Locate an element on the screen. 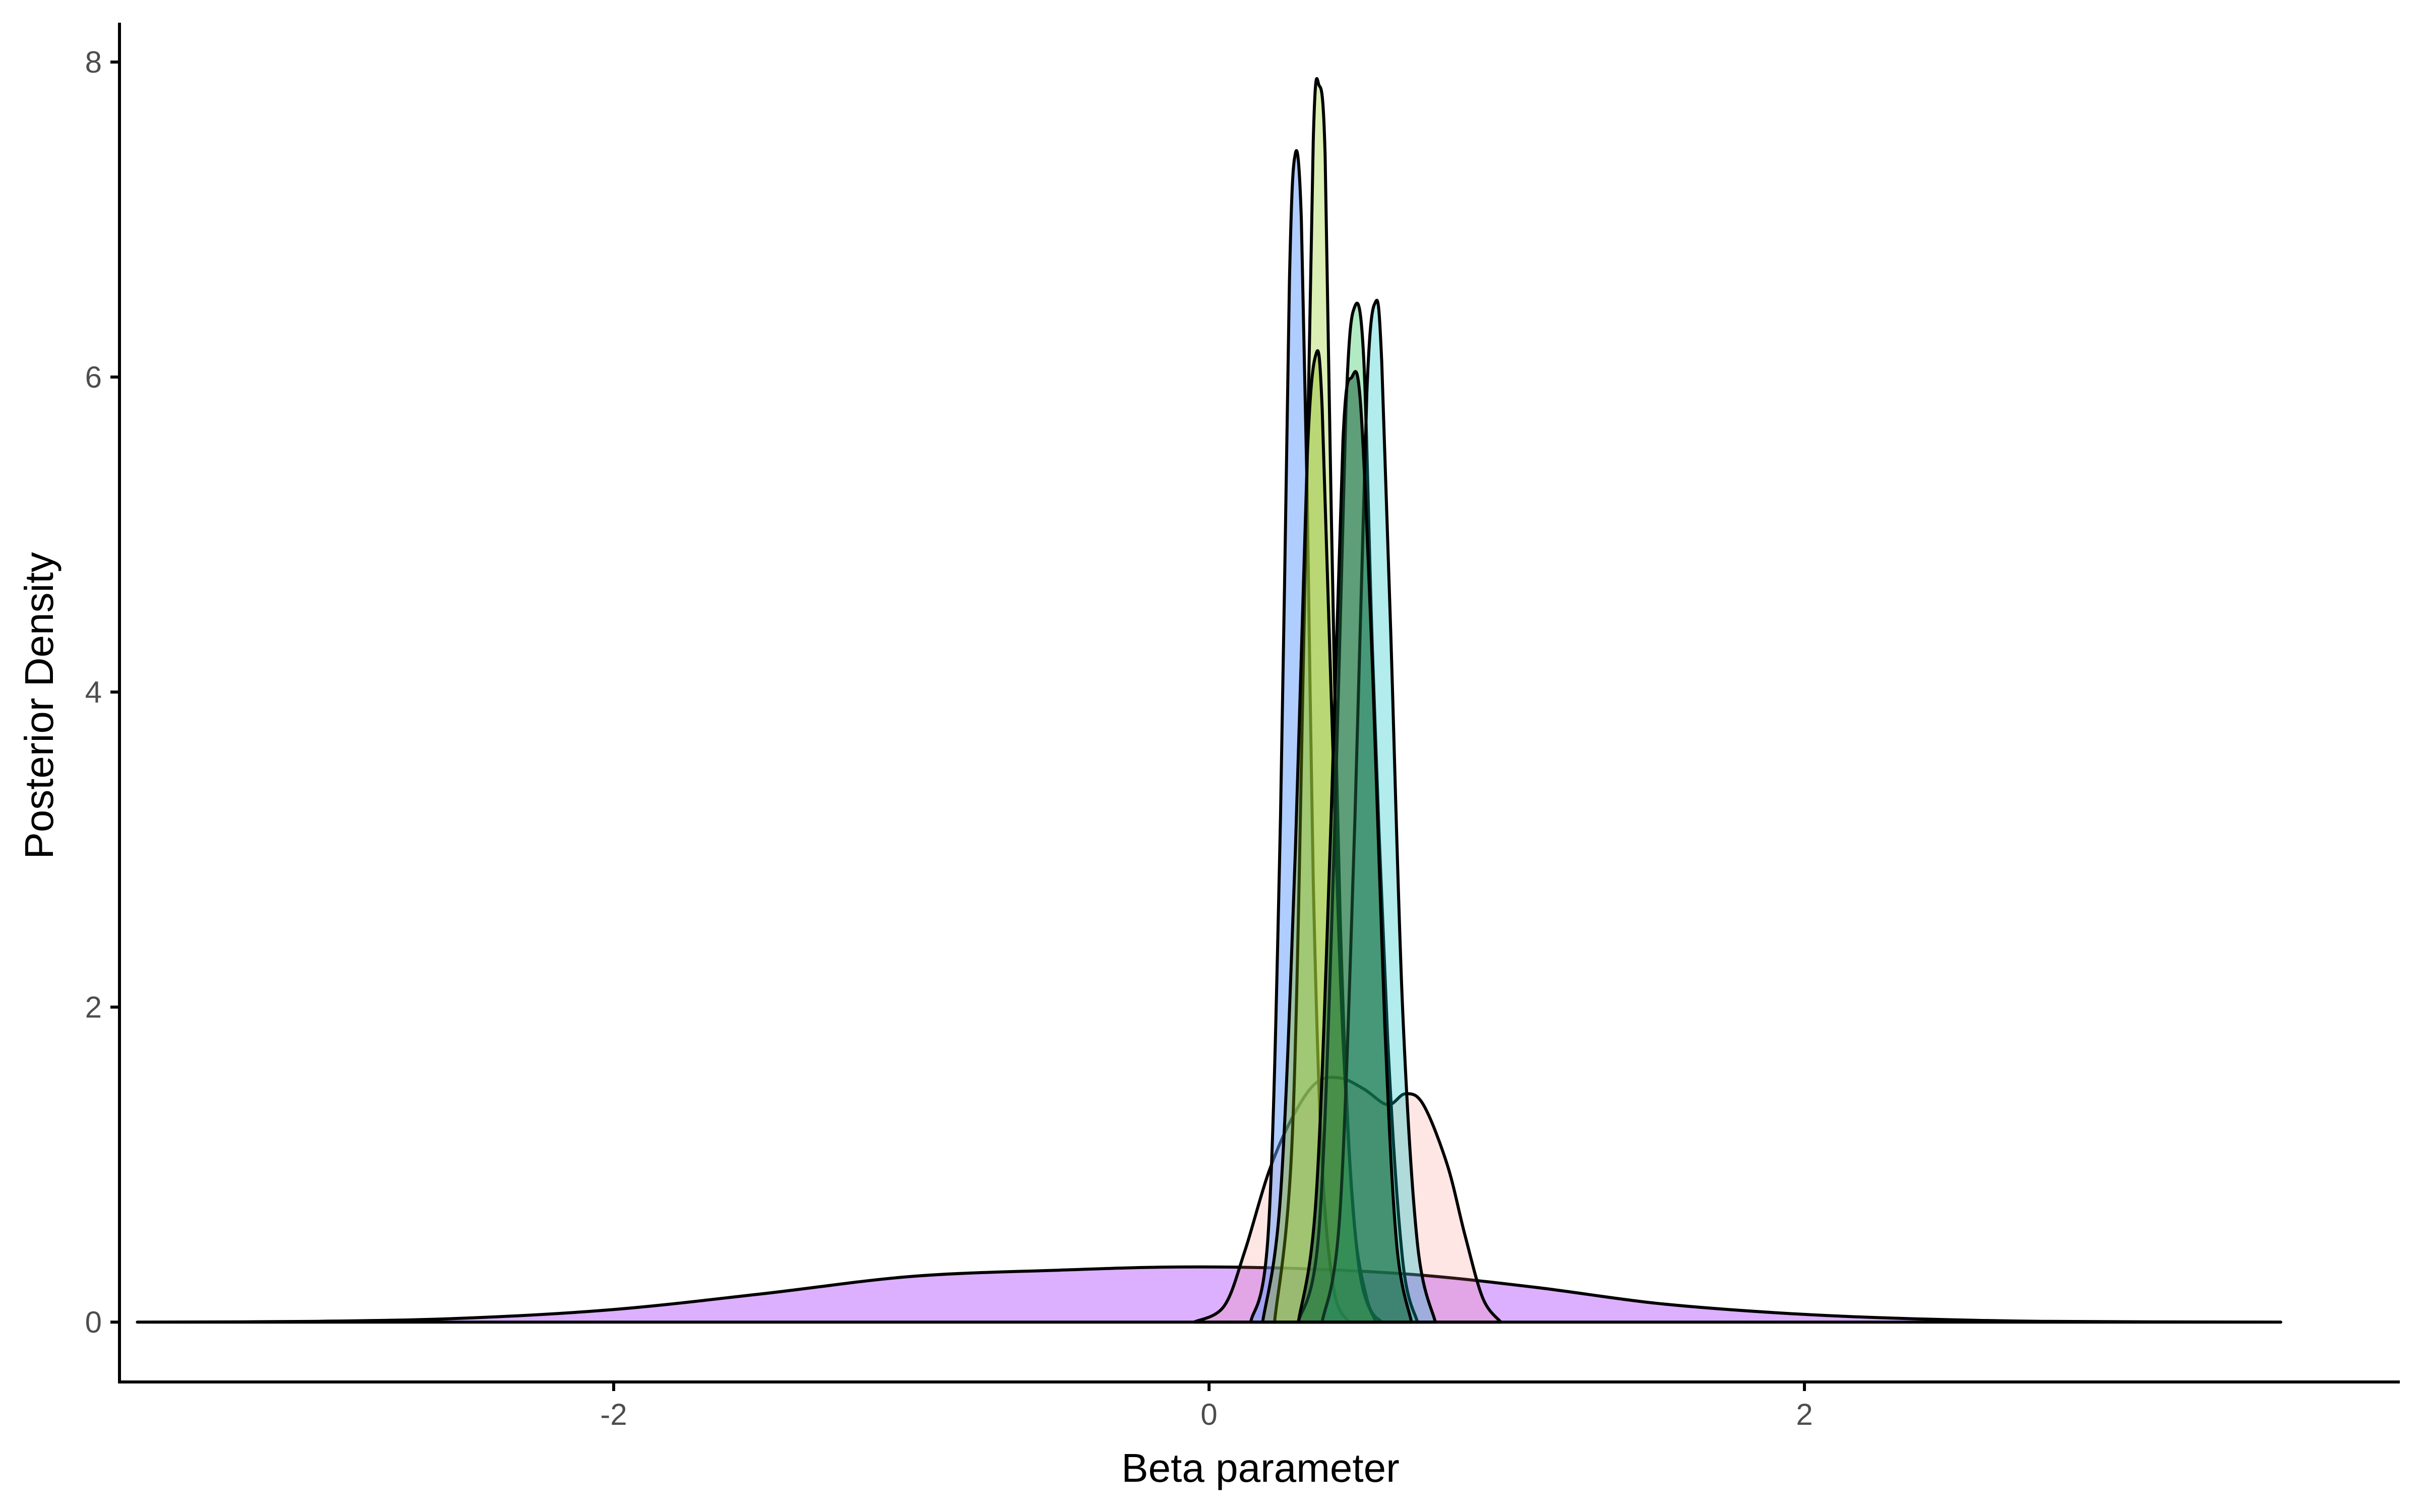 Image resolution: width=2420 pixels, height=1512 pixels. y-axis-ticks: 0 2 4 6 8 is located at coordinates (102, 692).